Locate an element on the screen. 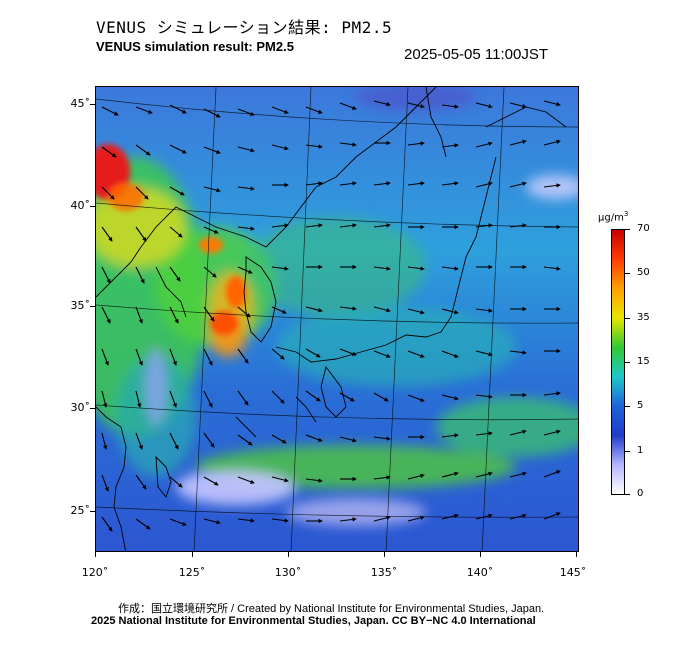 This screenshot has height=649, width=700. colorbar-label: 1 is located at coordinates (640, 450).